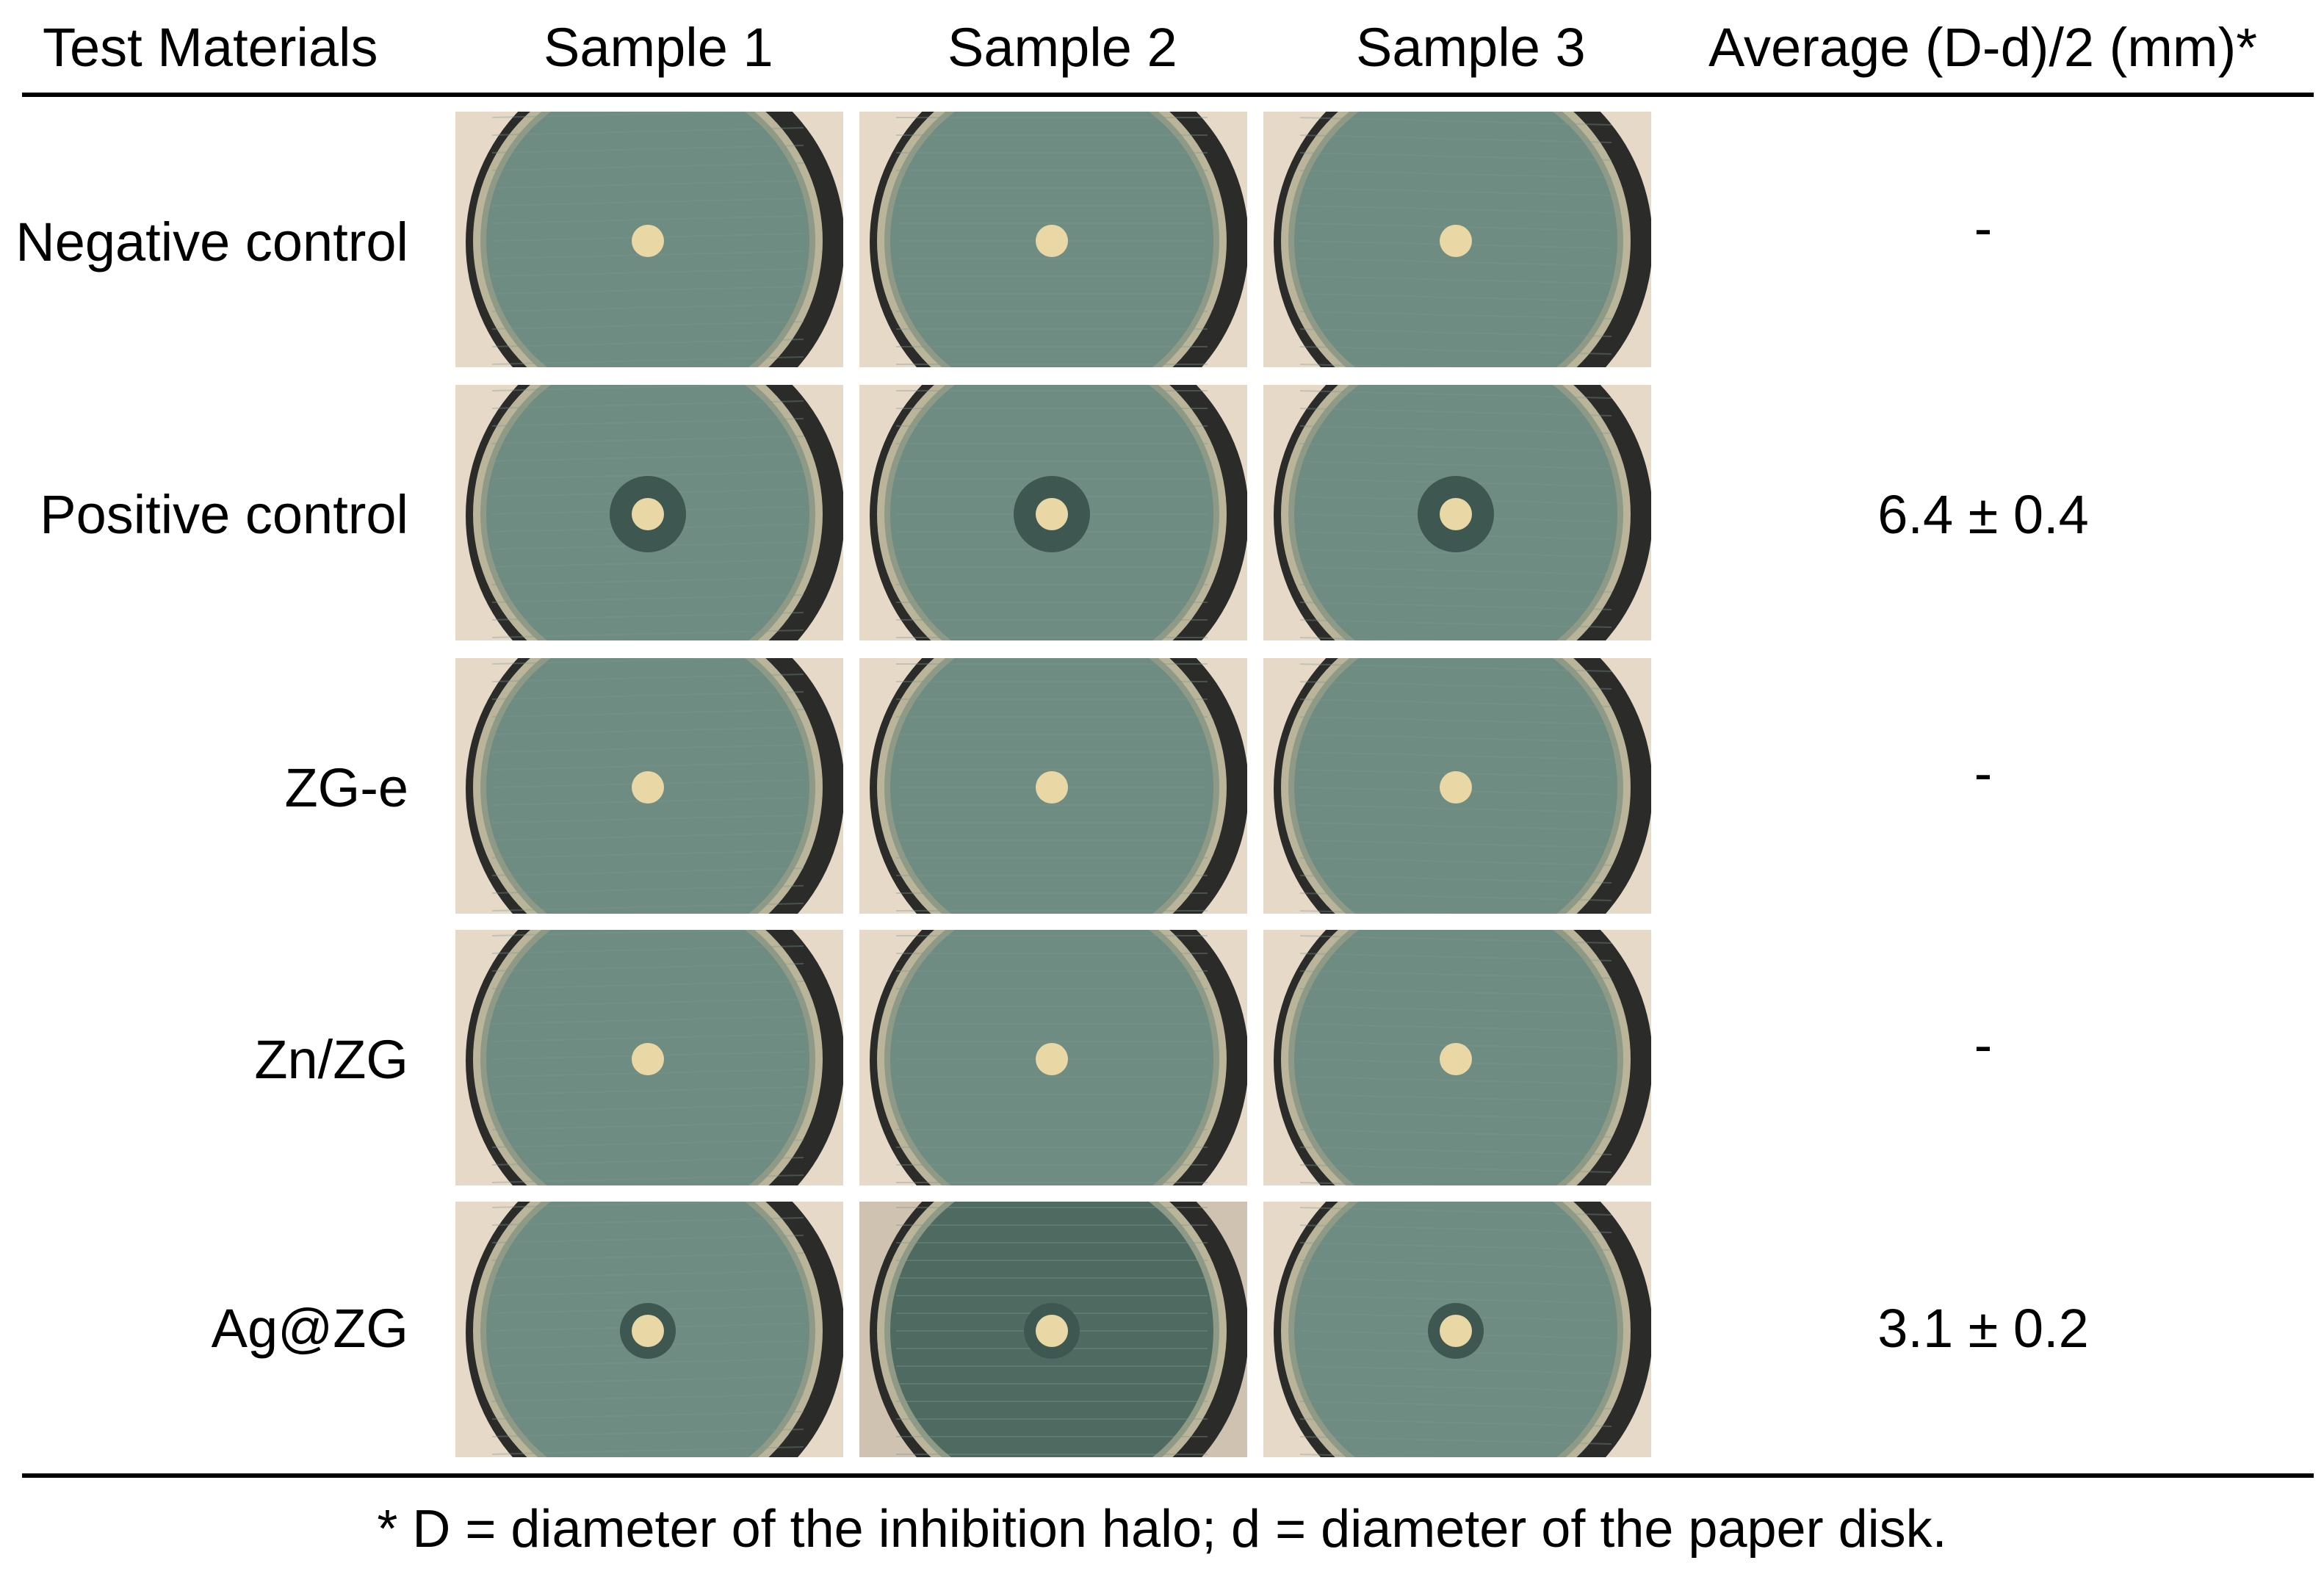 This screenshot has height=1574, width=2324. What do you see at coordinates (1471, 47) in the screenshot?
I see `header-sample-3: Sample 3` at bounding box center [1471, 47].